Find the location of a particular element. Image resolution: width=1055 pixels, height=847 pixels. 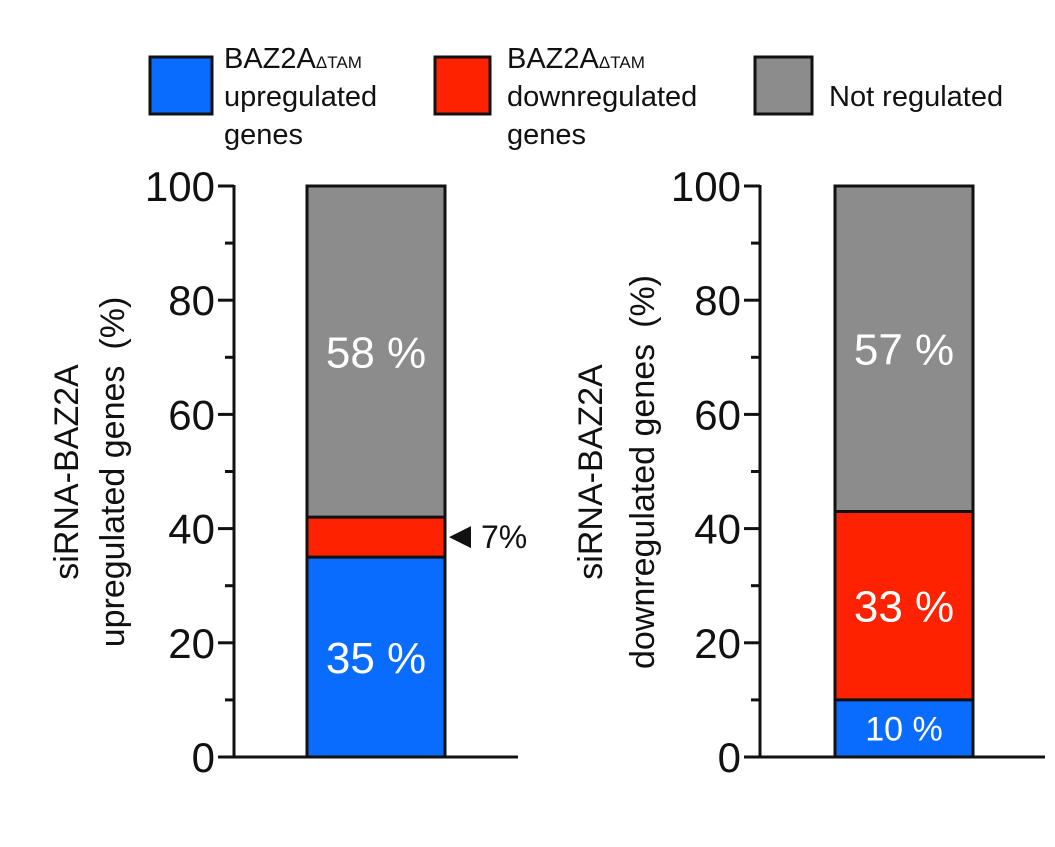

legend-label-upregulated-line2: upregulated is located at coordinates (300, 97).